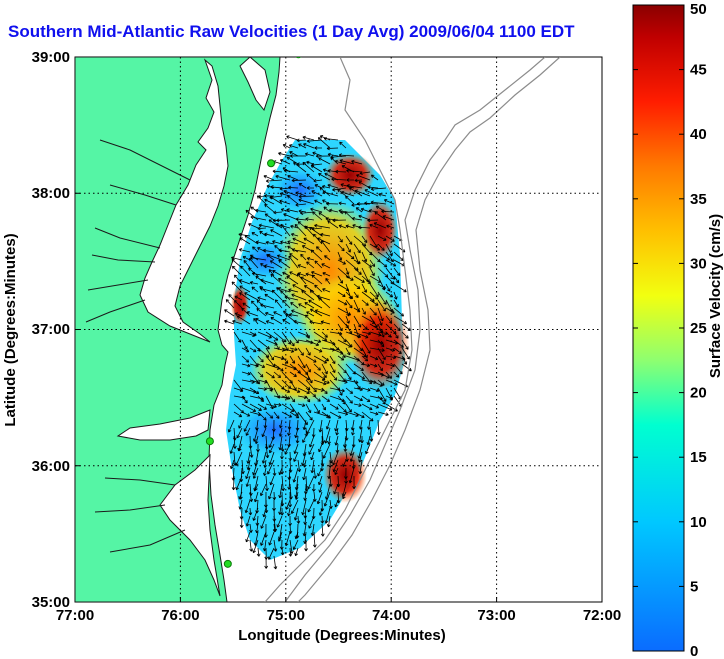  Describe the element at coordinates (698, 457) in the screenshot. I see `colorbar-tick-label: 15` at that location.